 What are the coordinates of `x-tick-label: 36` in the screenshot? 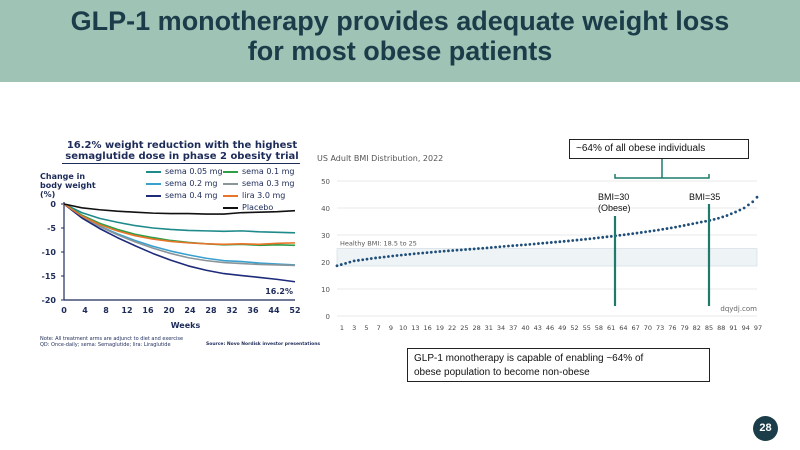 It's located at (253, 310).